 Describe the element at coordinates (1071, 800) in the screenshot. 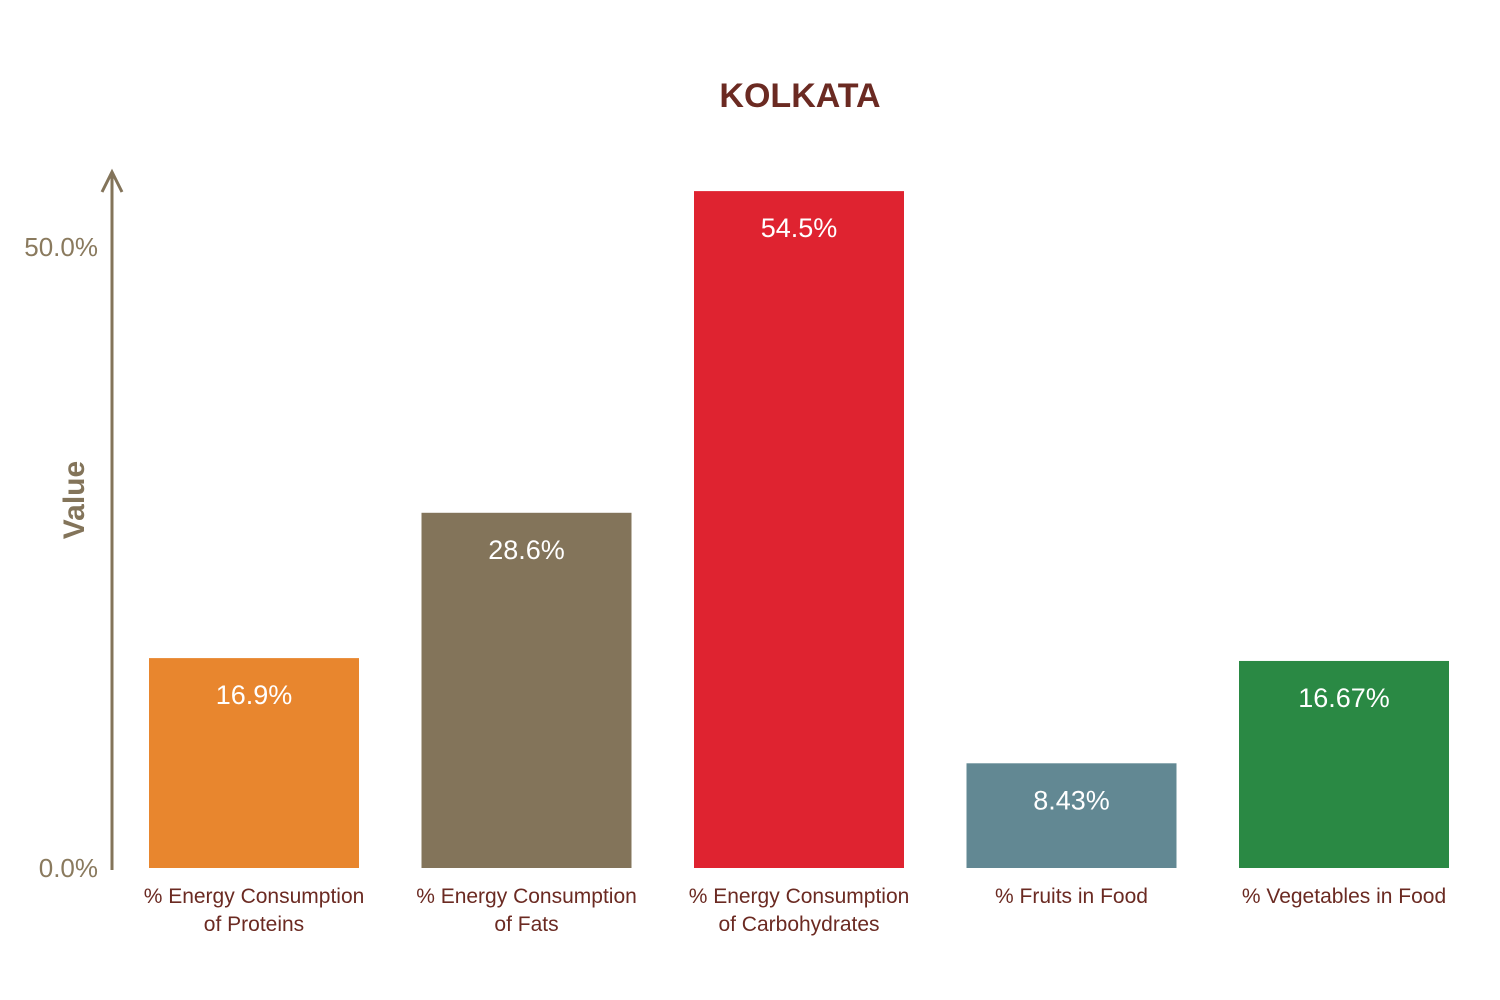

I see `bar-value-label: 8.43%` at that location.